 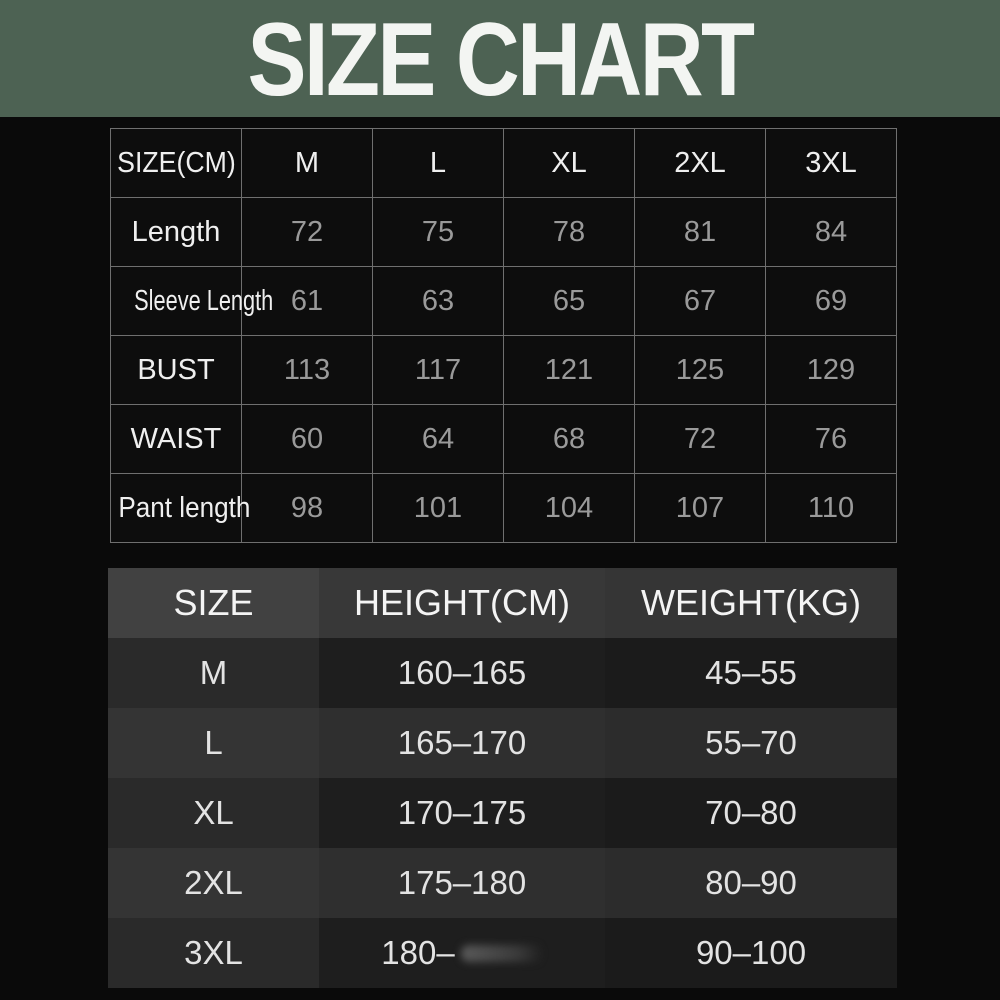 What do you see at coordinates (176, 370) in the screenshot?
I see `row-label: BUST` at bounding box center [176, 370].